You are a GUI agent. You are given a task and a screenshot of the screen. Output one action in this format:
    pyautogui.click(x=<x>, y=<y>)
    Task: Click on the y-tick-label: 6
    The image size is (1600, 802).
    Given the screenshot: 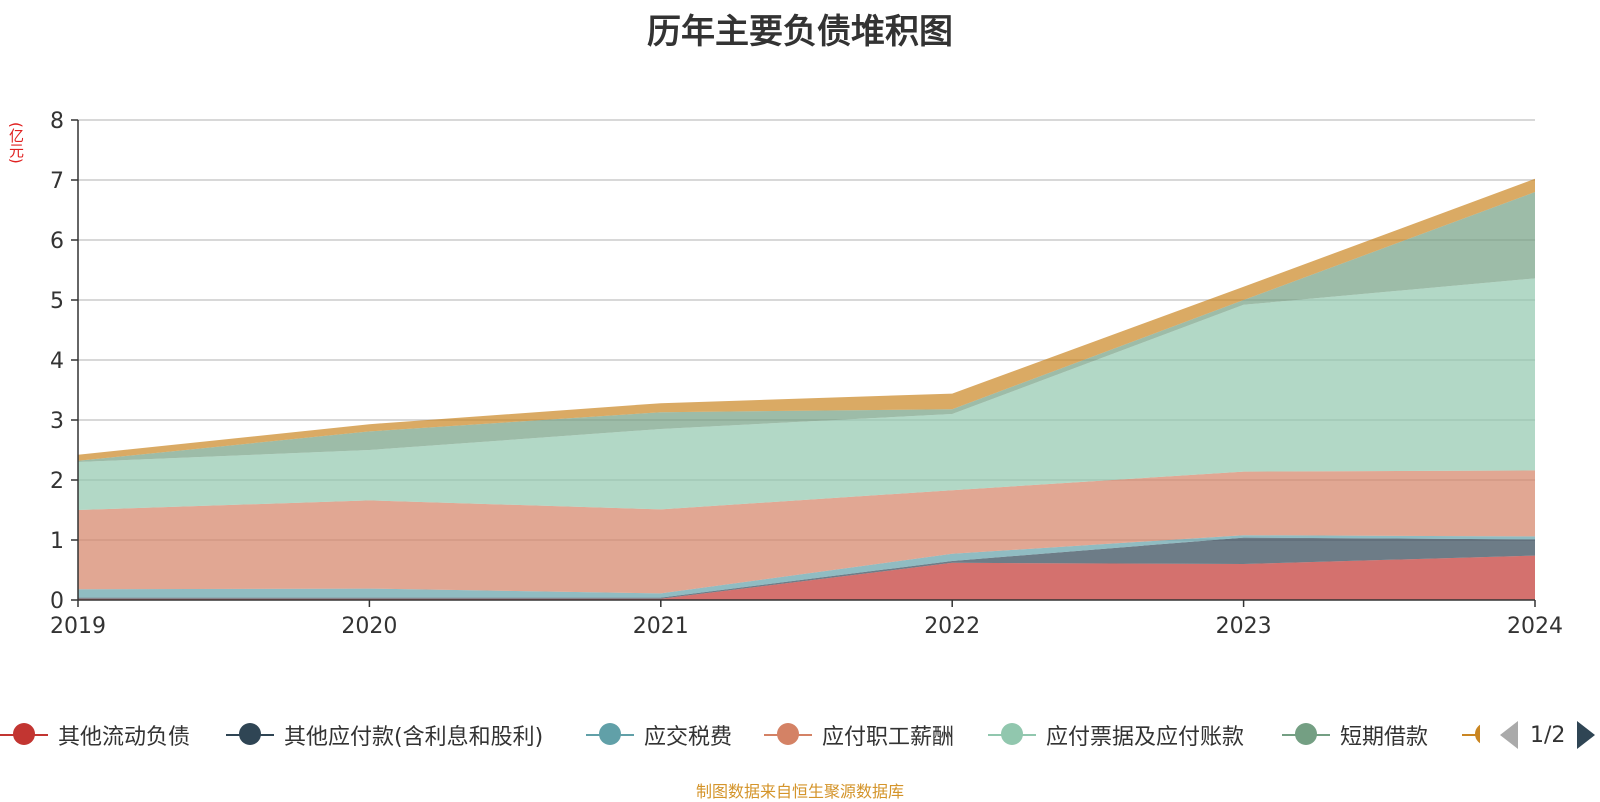 What is the action you would take?
    pyautogui.click(x=57, y=241)
    